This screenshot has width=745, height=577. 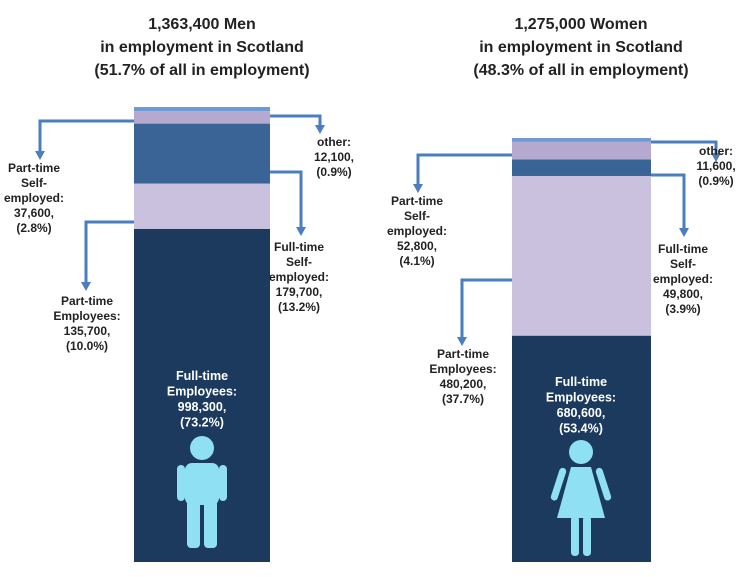 What do you see at coordinates (463, 384) in the screenshot?
I see `data-label-part-time-employees: 480,200,` at bounding box center [463, 384].